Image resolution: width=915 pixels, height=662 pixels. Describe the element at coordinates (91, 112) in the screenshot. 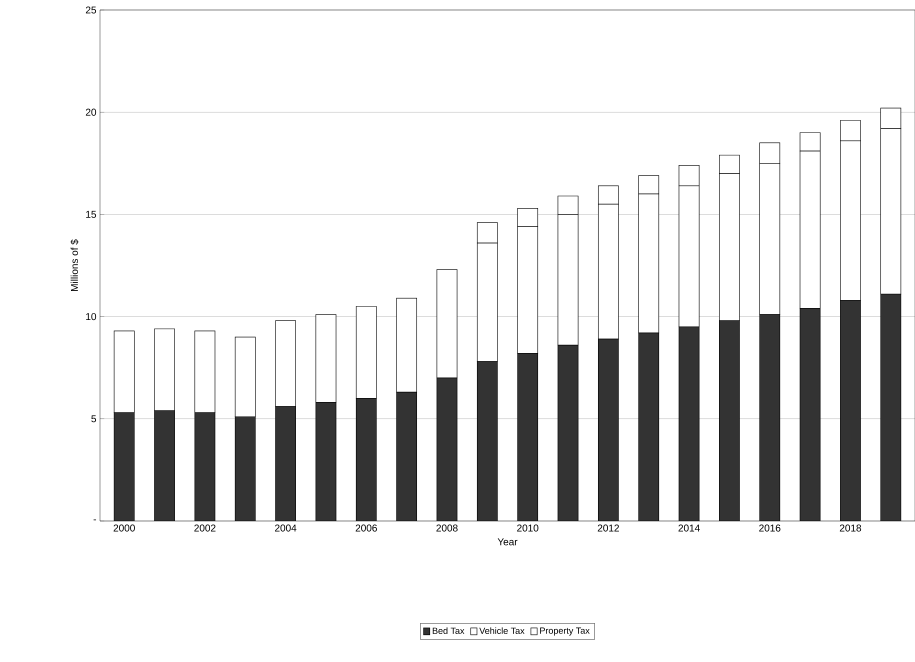

I see `y-tick-label: 20` at that location.